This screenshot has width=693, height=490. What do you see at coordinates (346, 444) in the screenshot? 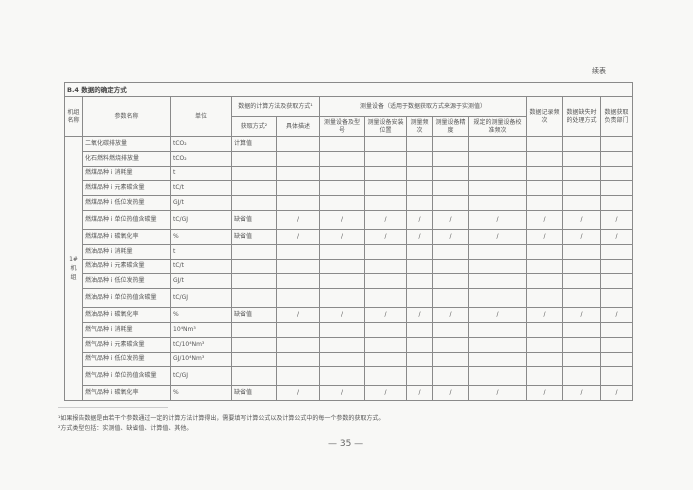
I see `page-number: — 35 —` at bounding box center [346, 444].